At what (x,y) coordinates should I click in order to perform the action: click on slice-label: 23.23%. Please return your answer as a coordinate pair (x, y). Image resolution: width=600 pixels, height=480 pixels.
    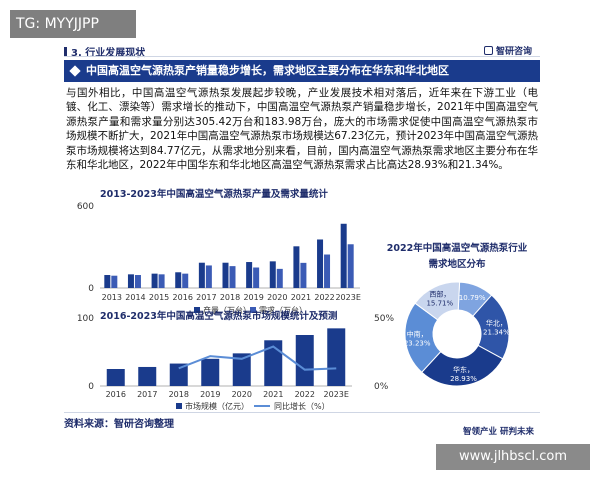
    Looking at the image, I should click on (417, 343).